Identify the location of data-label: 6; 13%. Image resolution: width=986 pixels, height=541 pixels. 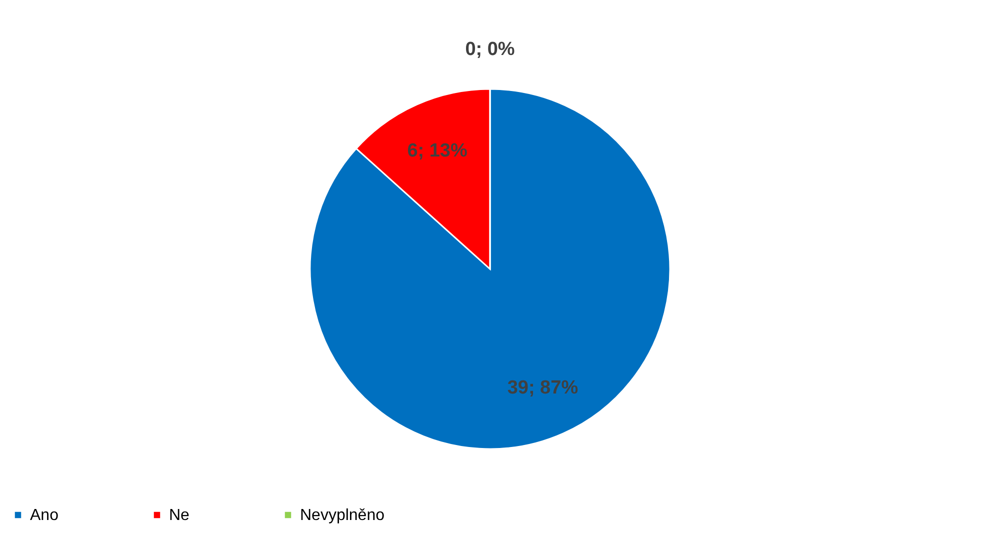
(437, 151).